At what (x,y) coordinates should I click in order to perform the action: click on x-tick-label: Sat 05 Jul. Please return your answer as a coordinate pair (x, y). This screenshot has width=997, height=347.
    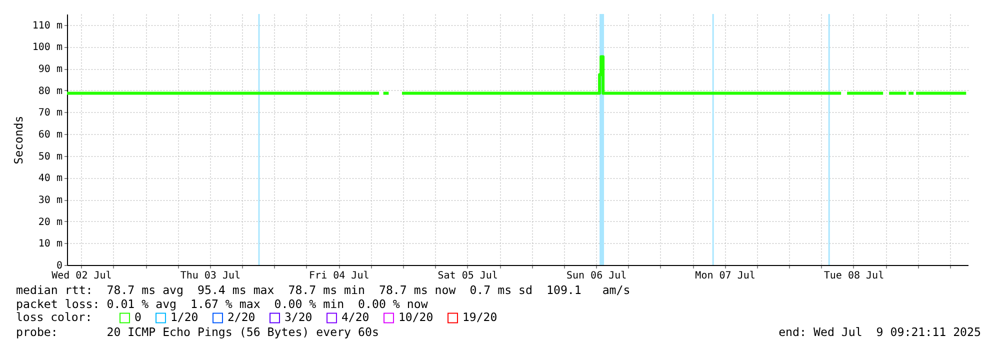
    Looking at the image, I should click on (468, 276).